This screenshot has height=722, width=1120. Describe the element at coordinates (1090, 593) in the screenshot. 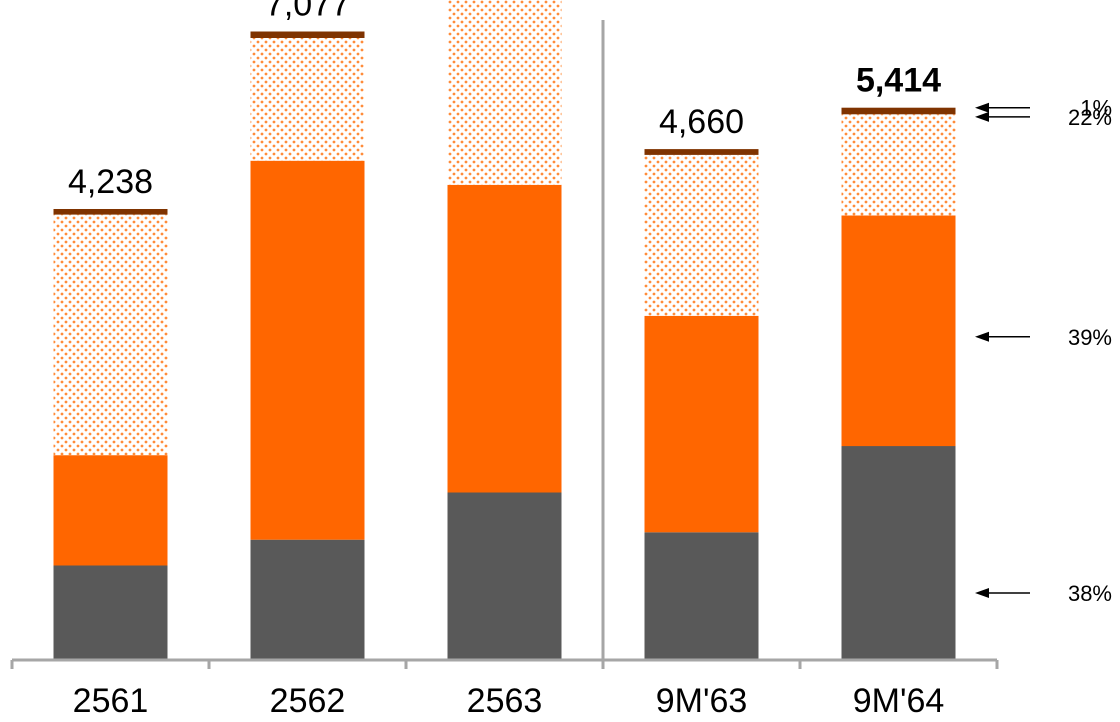

I see `share-annotation-4: 38%` at that location.